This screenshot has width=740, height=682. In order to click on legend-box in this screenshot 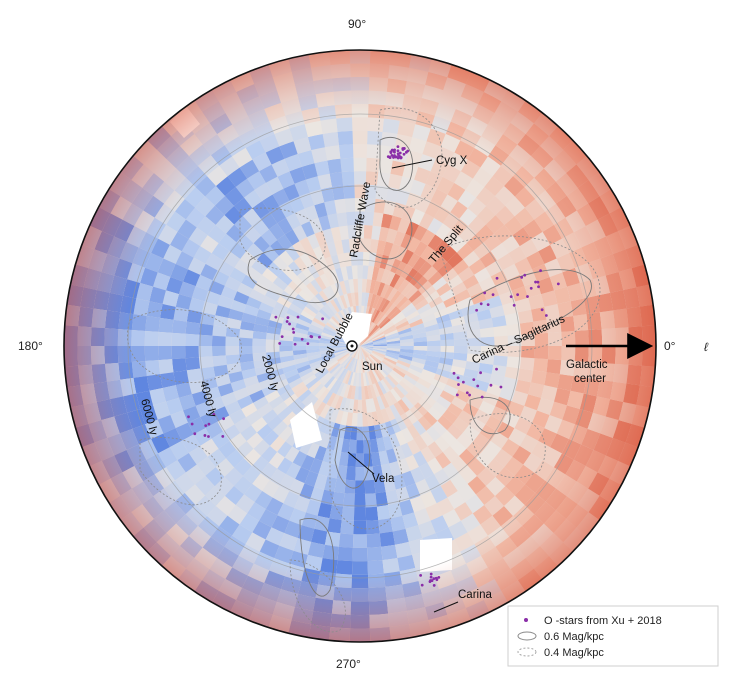, I will do `click(613, 636)`.